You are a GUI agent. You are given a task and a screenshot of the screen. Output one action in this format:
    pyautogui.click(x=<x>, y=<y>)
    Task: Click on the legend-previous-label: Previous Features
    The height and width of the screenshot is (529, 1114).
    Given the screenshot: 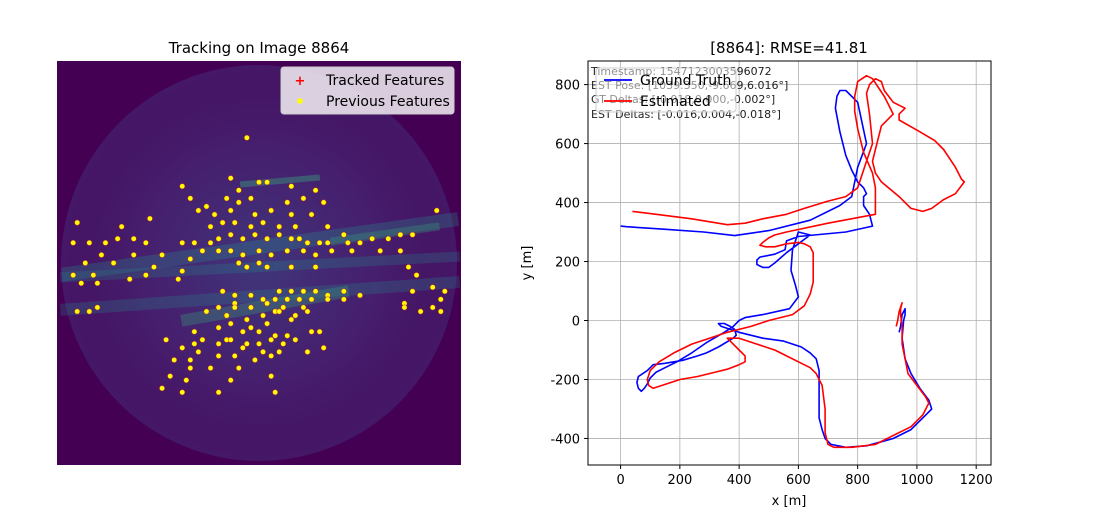 What is the action you would take?
    pyautogui.click(x=388, y=102)
    